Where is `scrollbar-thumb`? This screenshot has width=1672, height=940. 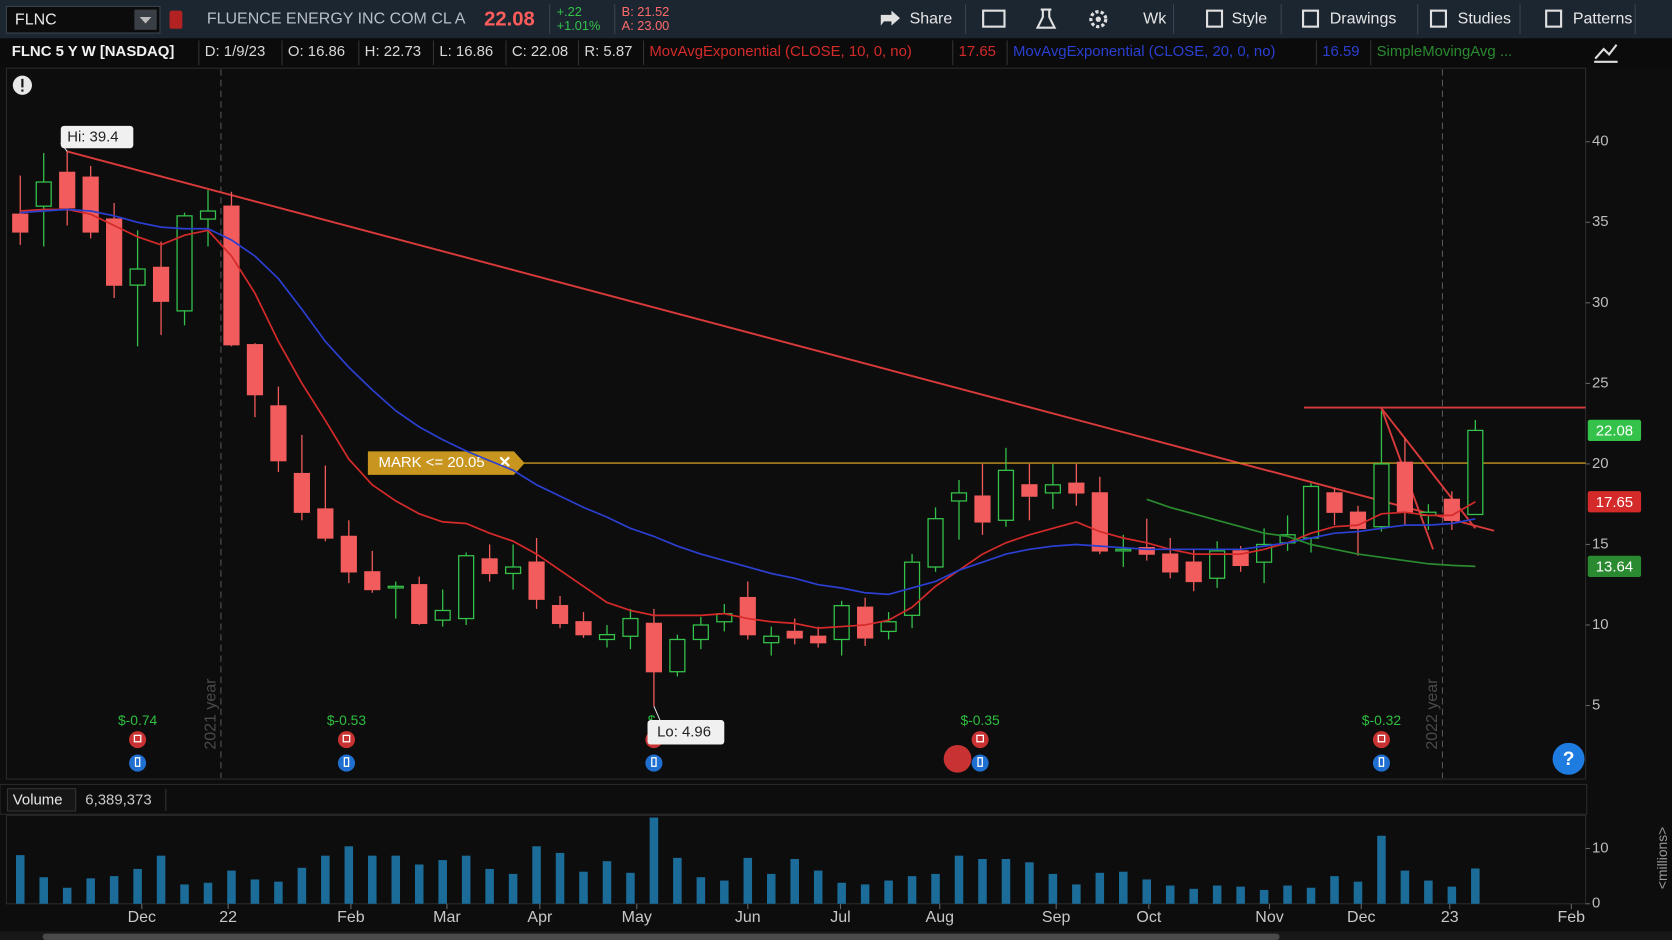 scrollbar-thumb is located at coordinates (661, 936).